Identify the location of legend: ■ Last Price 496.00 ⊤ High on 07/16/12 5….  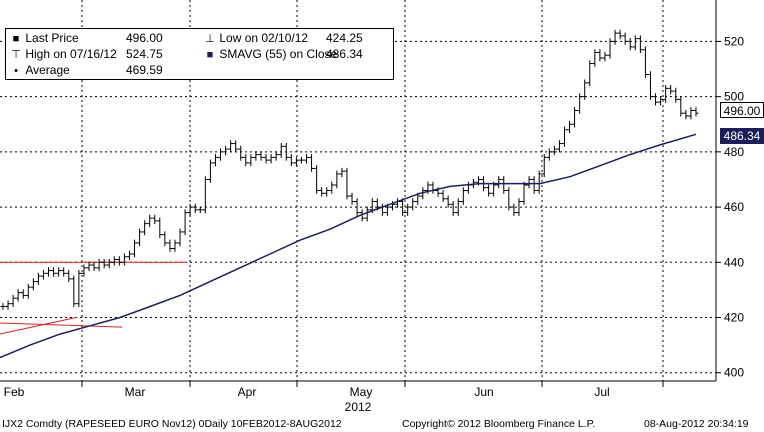
(199, 54).